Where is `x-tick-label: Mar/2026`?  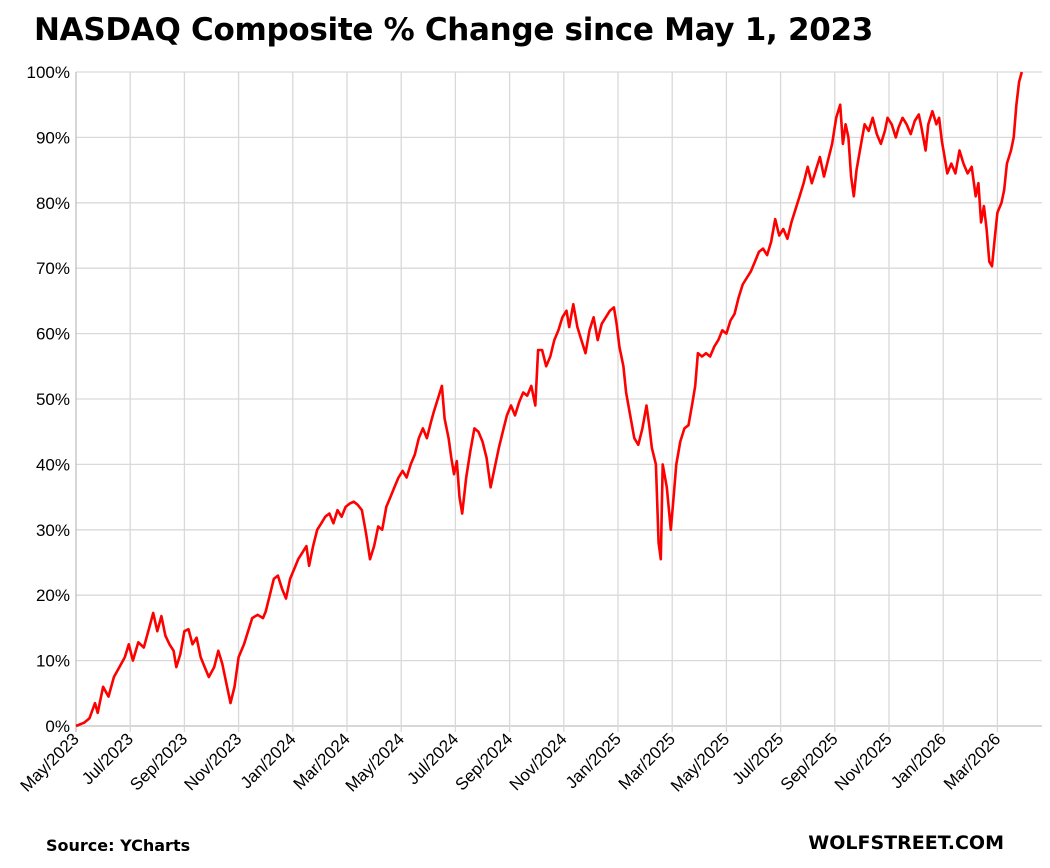
x-tick-label: Mar/2026 is located at coordinates (972, 761).